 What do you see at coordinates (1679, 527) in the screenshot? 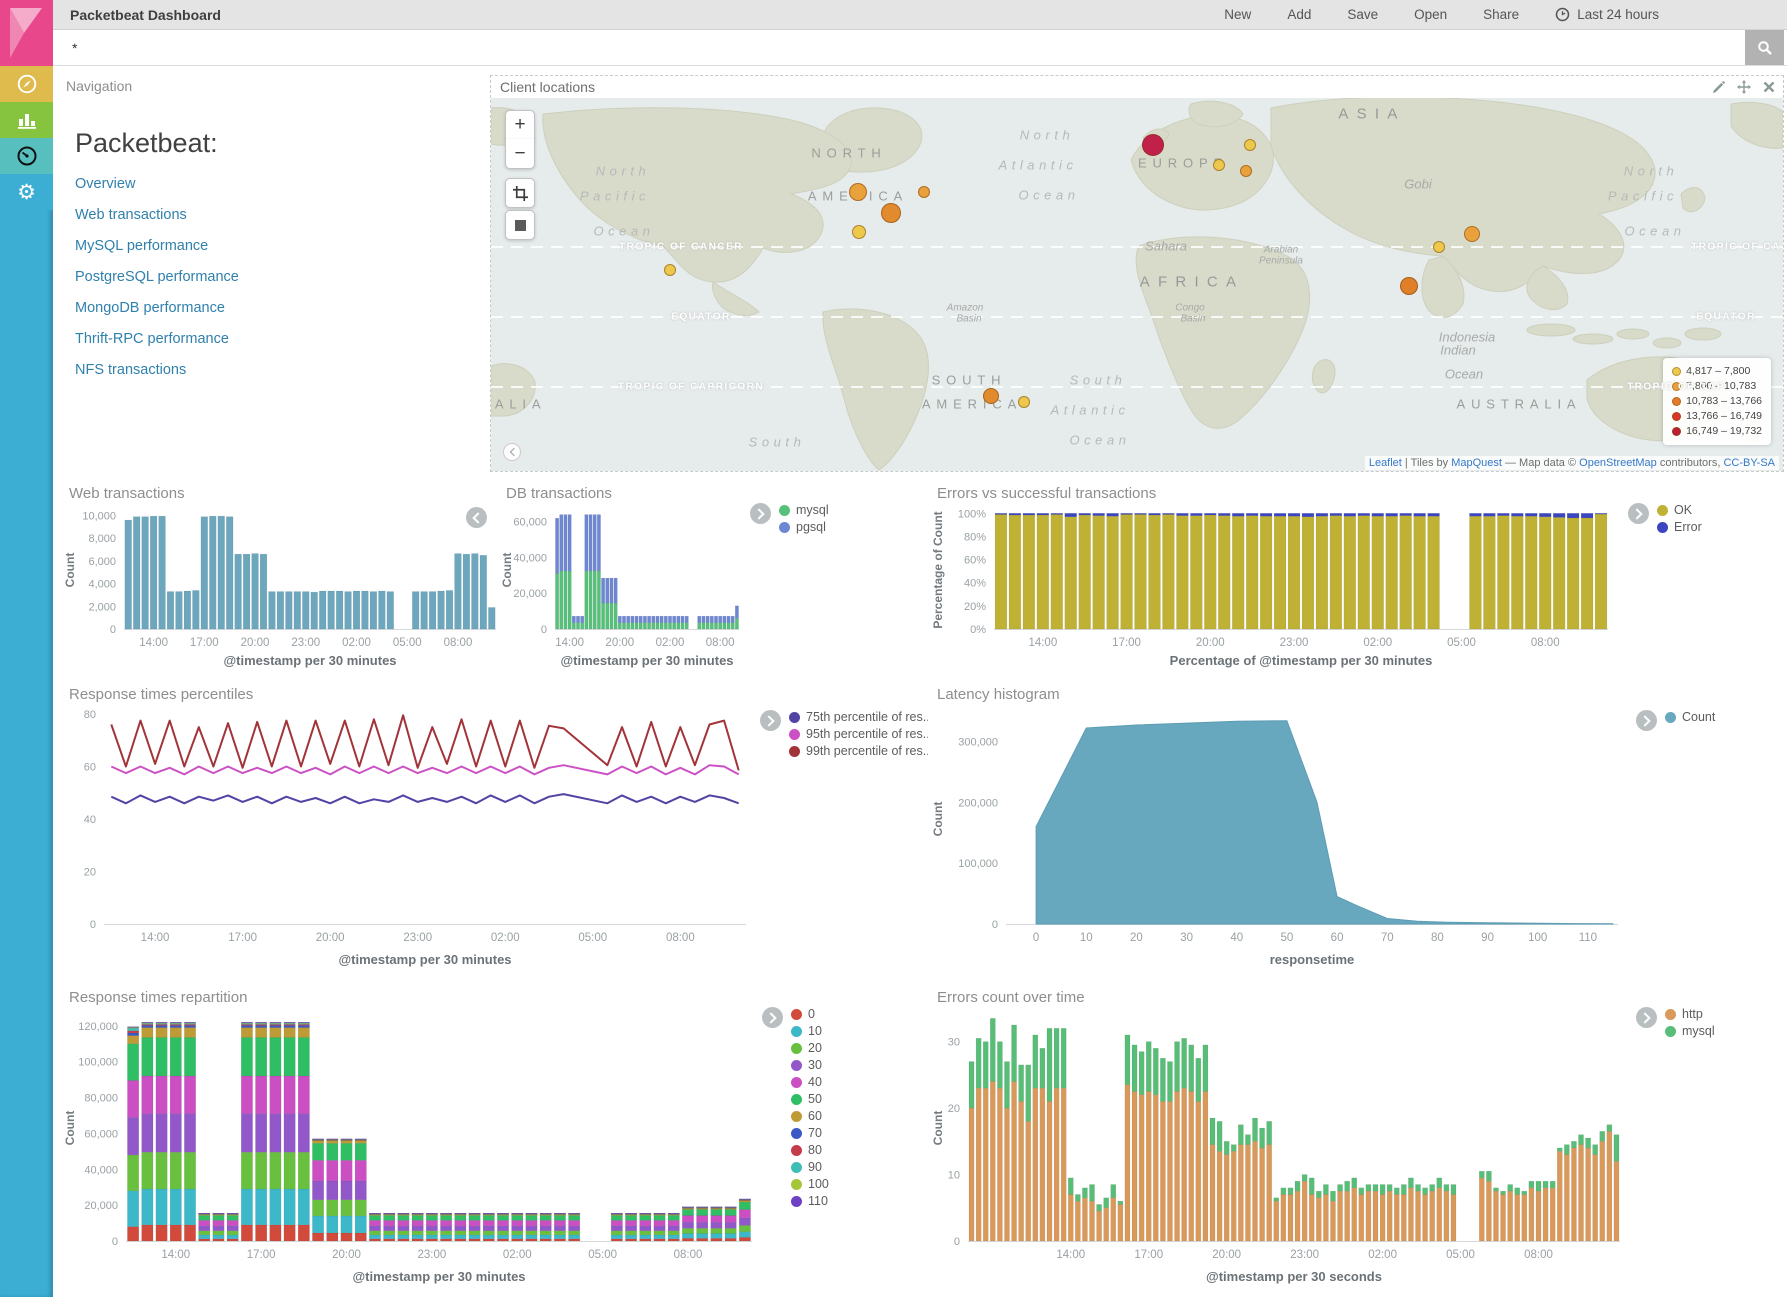
I see `legend-item: Error` at bounding box center [1679, 527].